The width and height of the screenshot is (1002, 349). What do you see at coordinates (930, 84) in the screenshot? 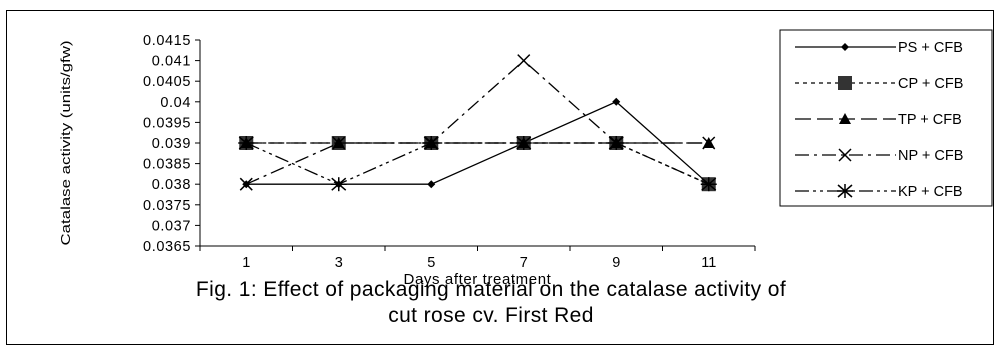
I see `legend-label: CP + CFB` at bounding box center [930, 84].